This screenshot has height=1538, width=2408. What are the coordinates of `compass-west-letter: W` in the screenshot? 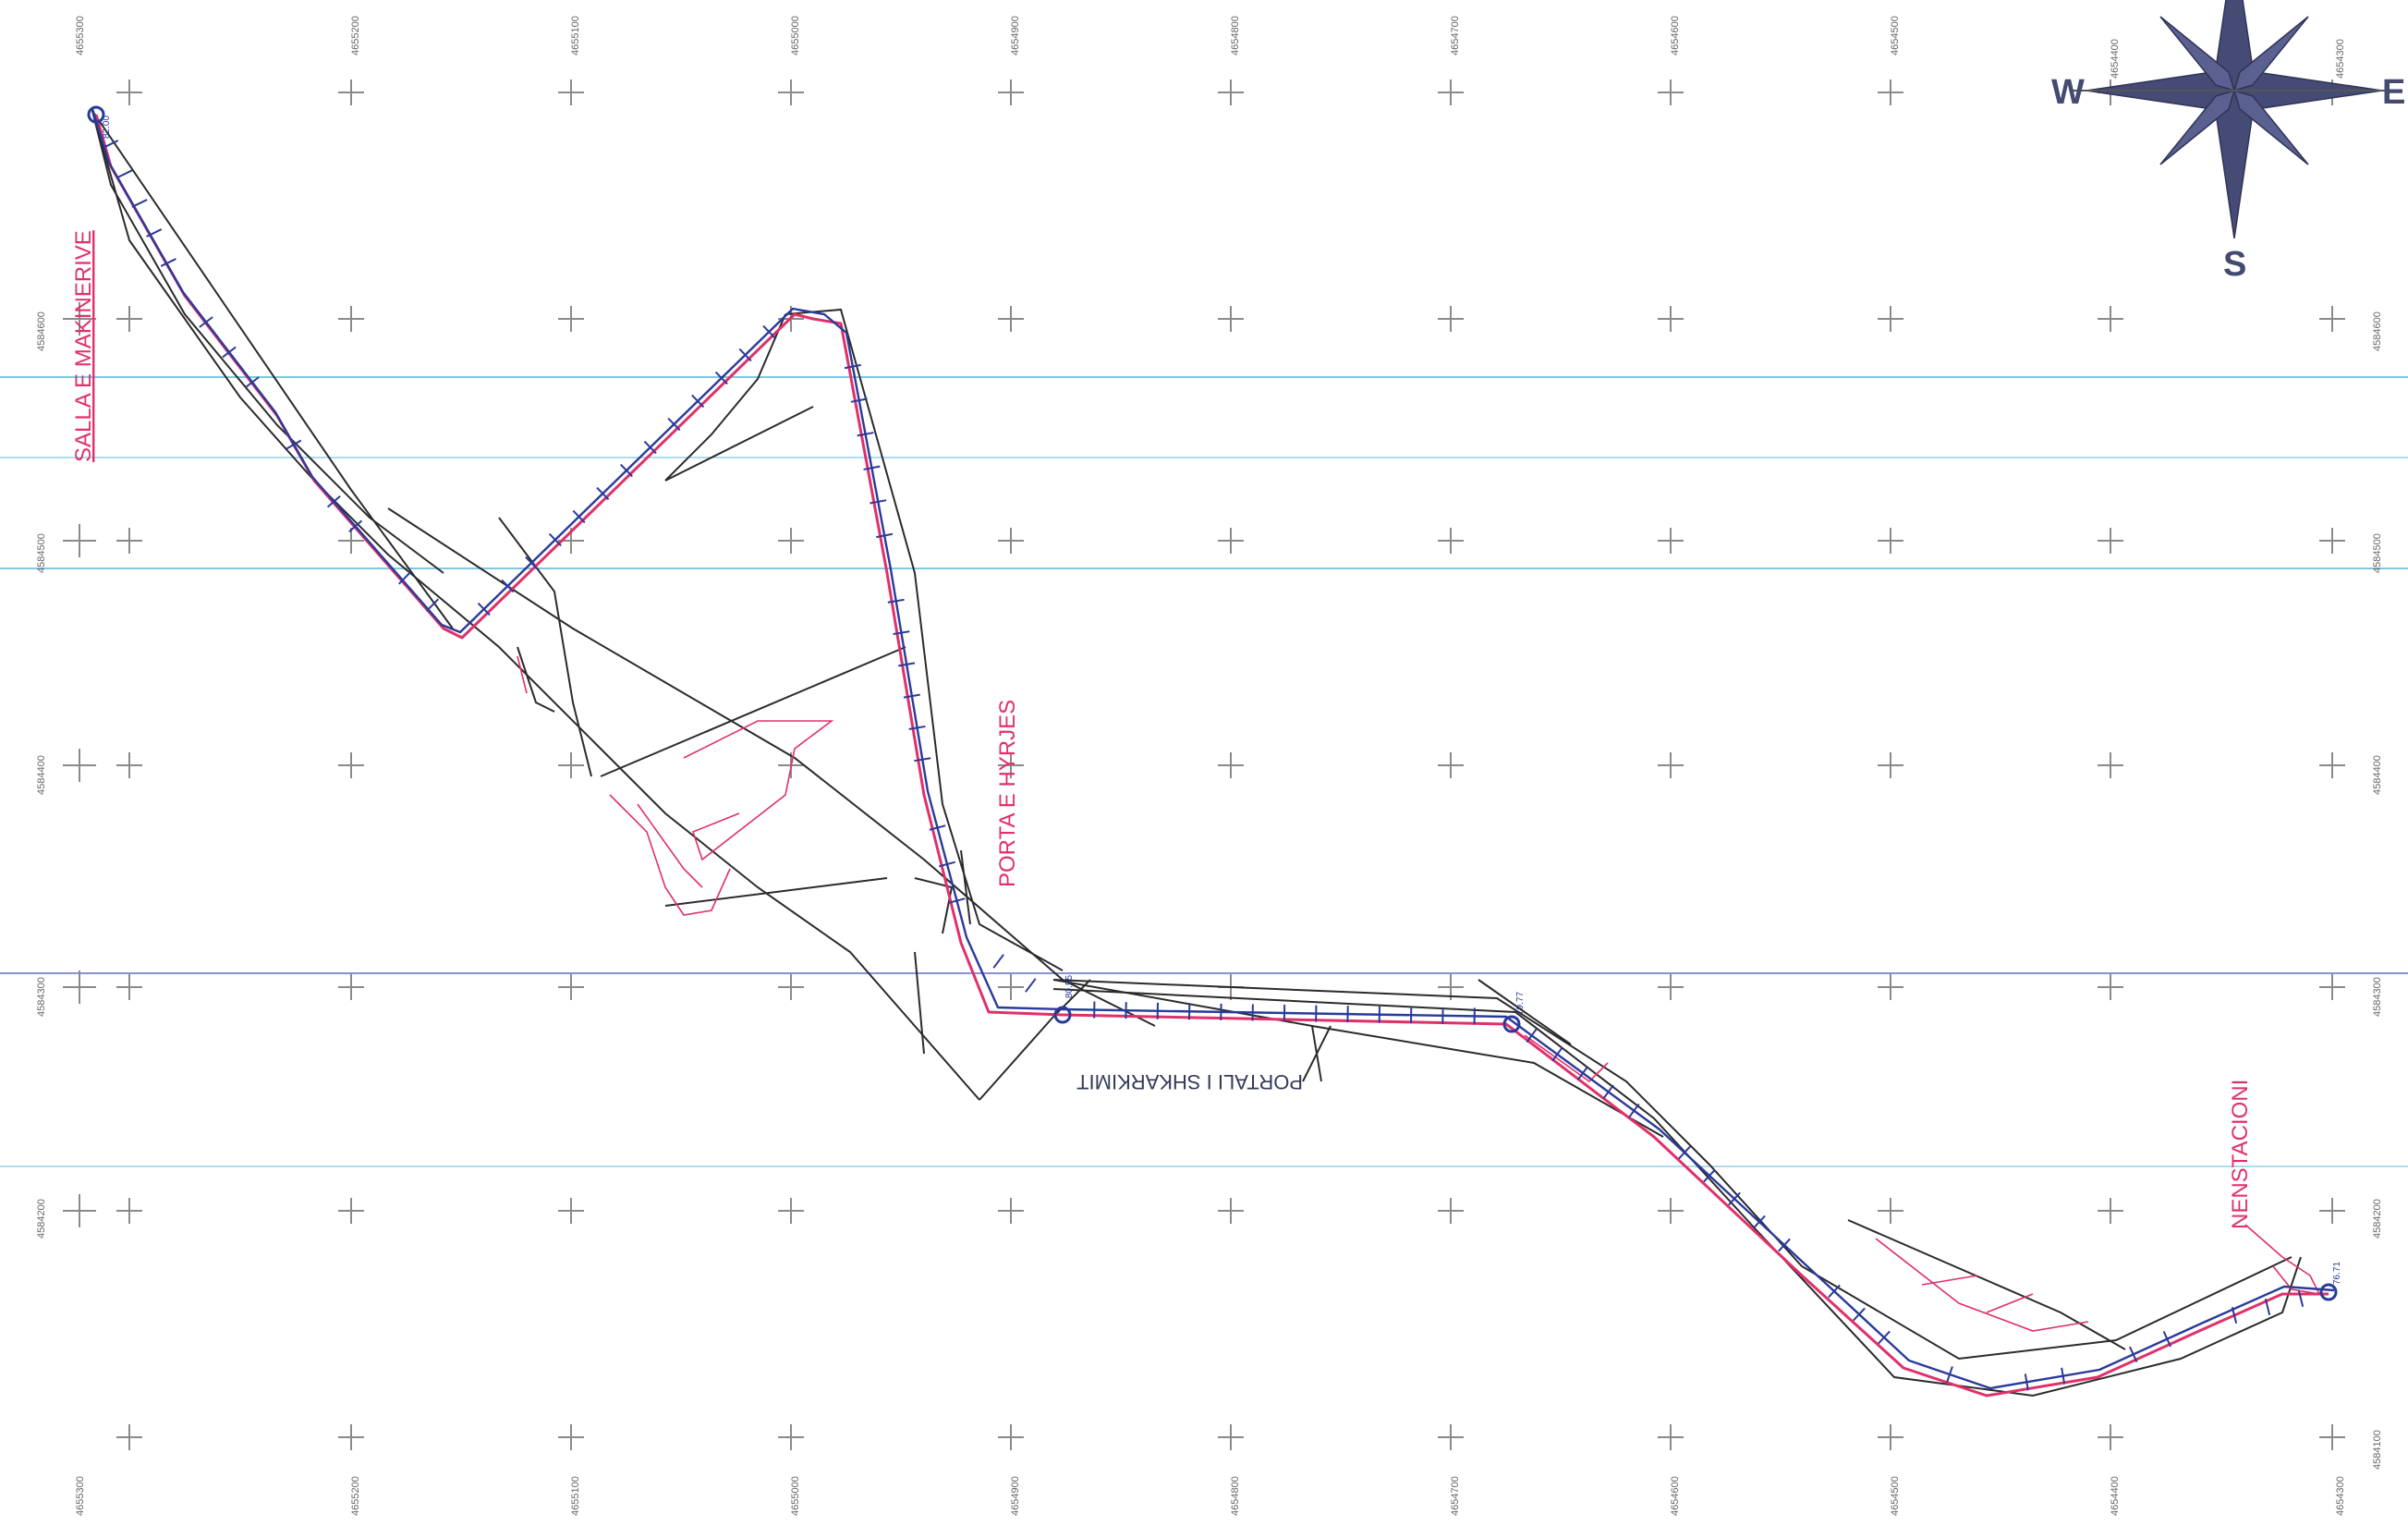 It's located at (2068, 93).